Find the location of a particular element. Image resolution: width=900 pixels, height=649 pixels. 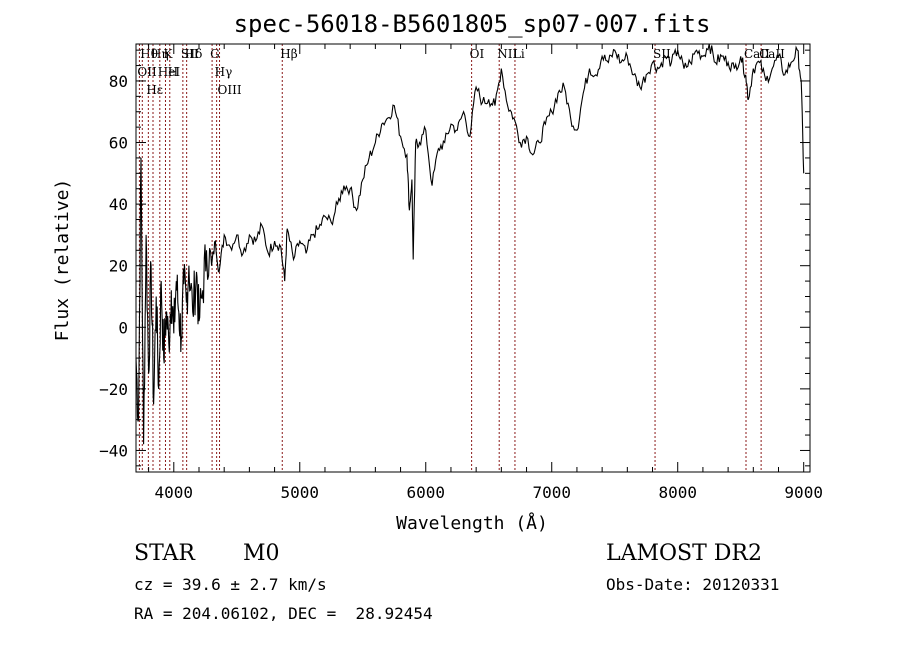

marker-label: Hβ is located at coordinates (288, 54).